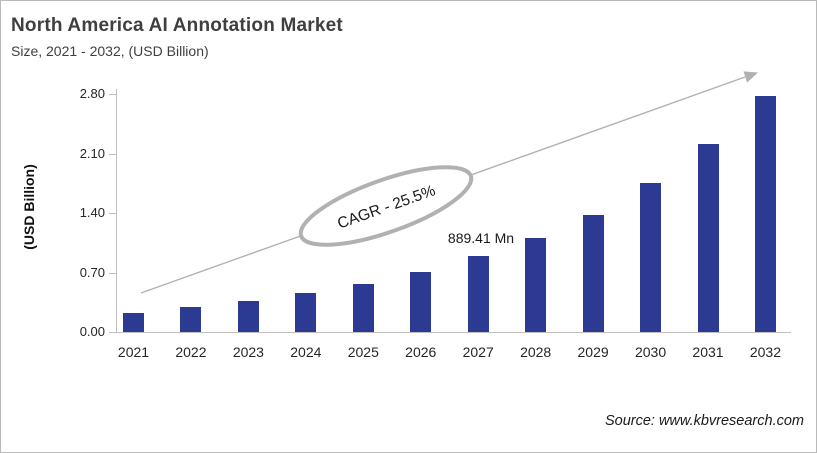  Describe the element at coordinates (708, 238) in the screenshot. I see `bar-2031` at that location.